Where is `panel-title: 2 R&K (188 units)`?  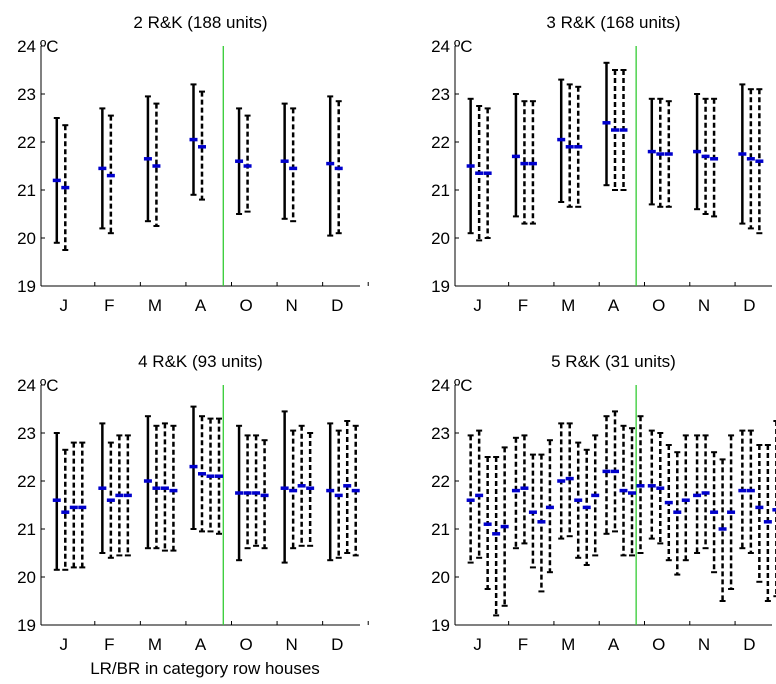 panel-title: 2 R&K (188 units) is located at coordinates (200, 22).